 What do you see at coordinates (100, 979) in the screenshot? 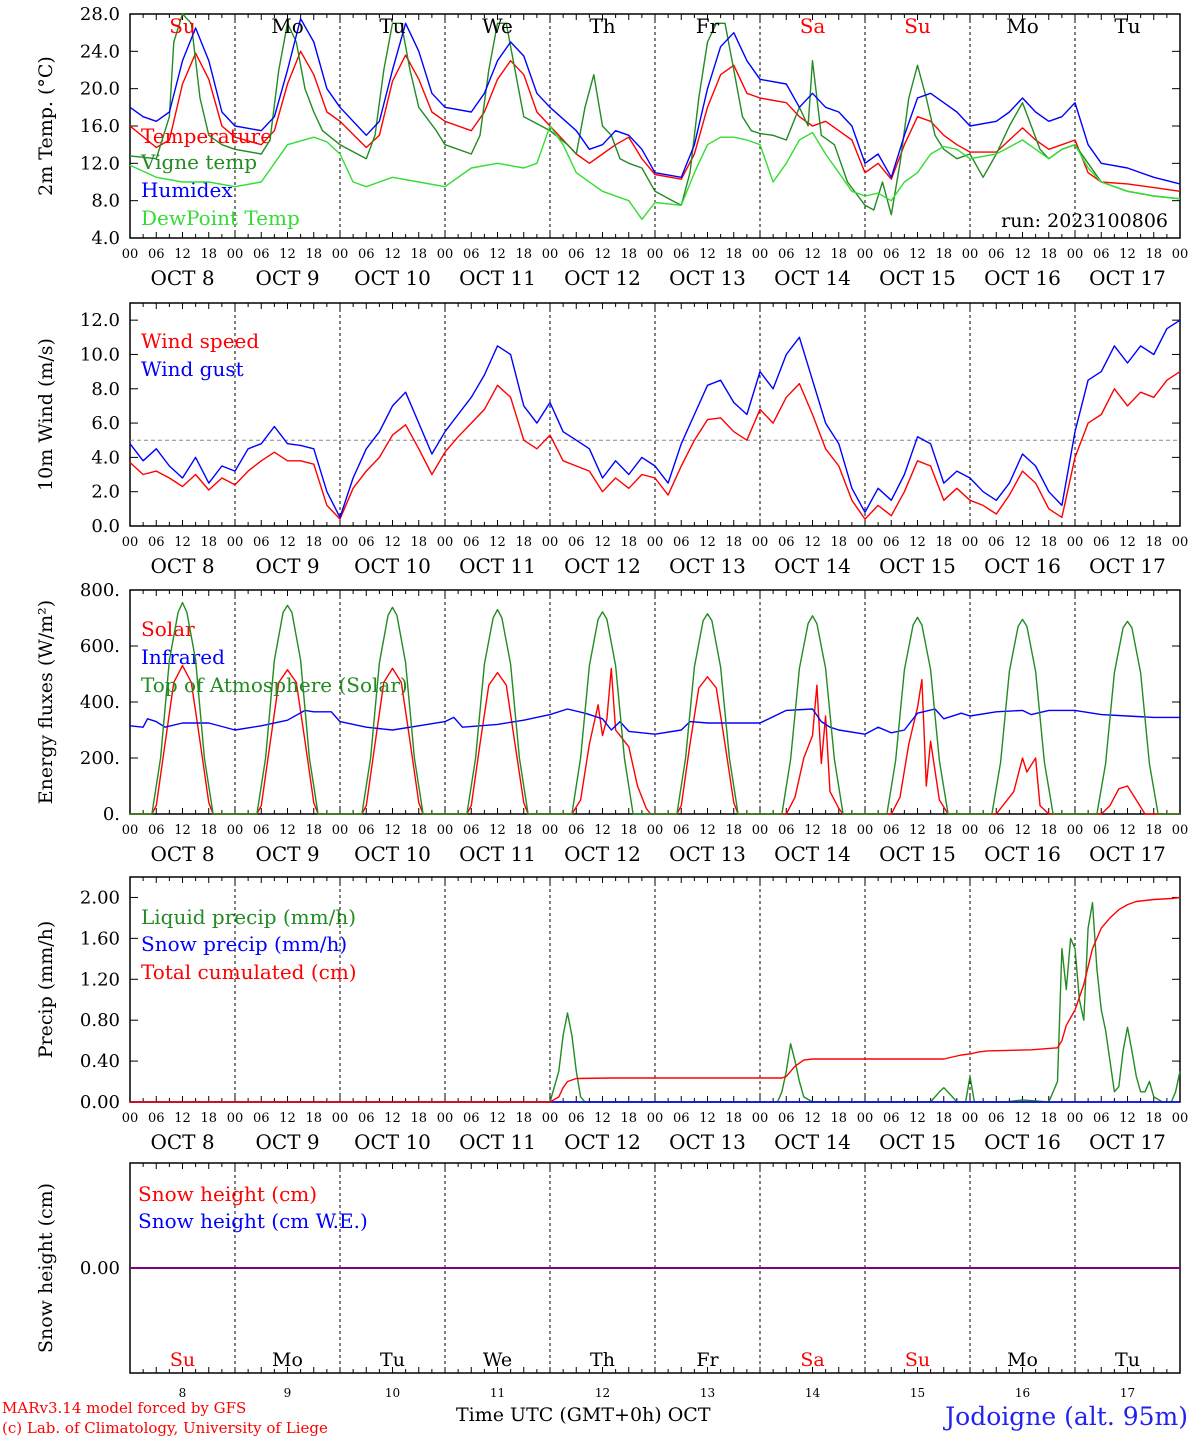
I see `y-tick-label: 1.20` at bounding box center [100, 979].